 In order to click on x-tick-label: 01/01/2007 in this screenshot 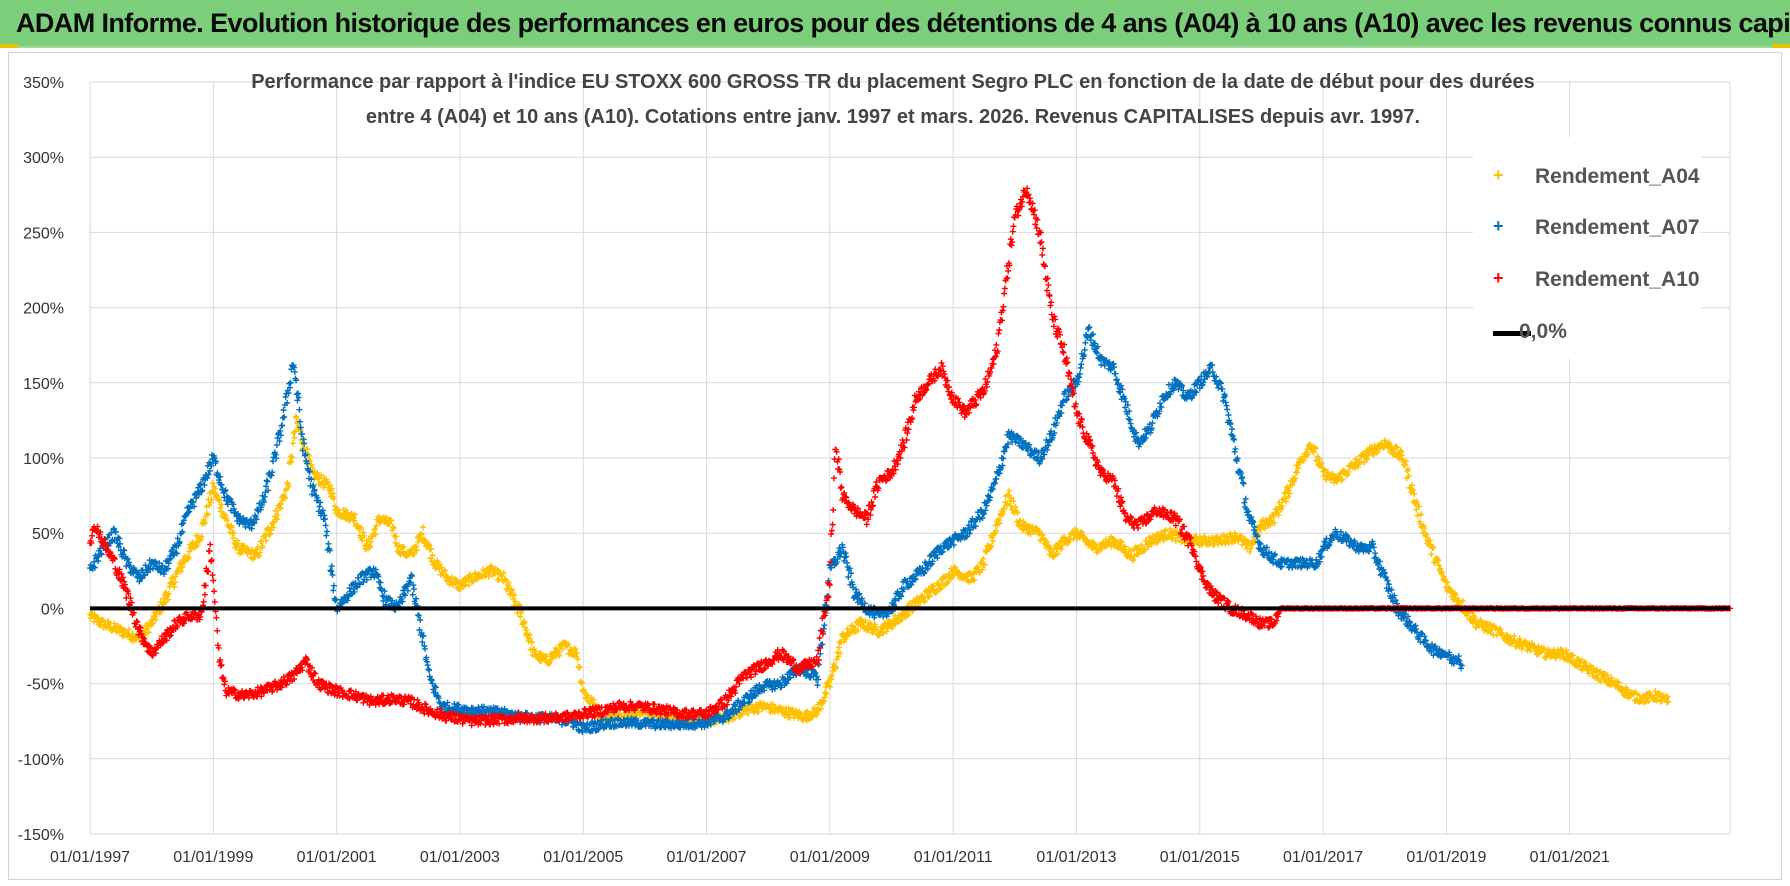, I will do `click(707, 857)`.